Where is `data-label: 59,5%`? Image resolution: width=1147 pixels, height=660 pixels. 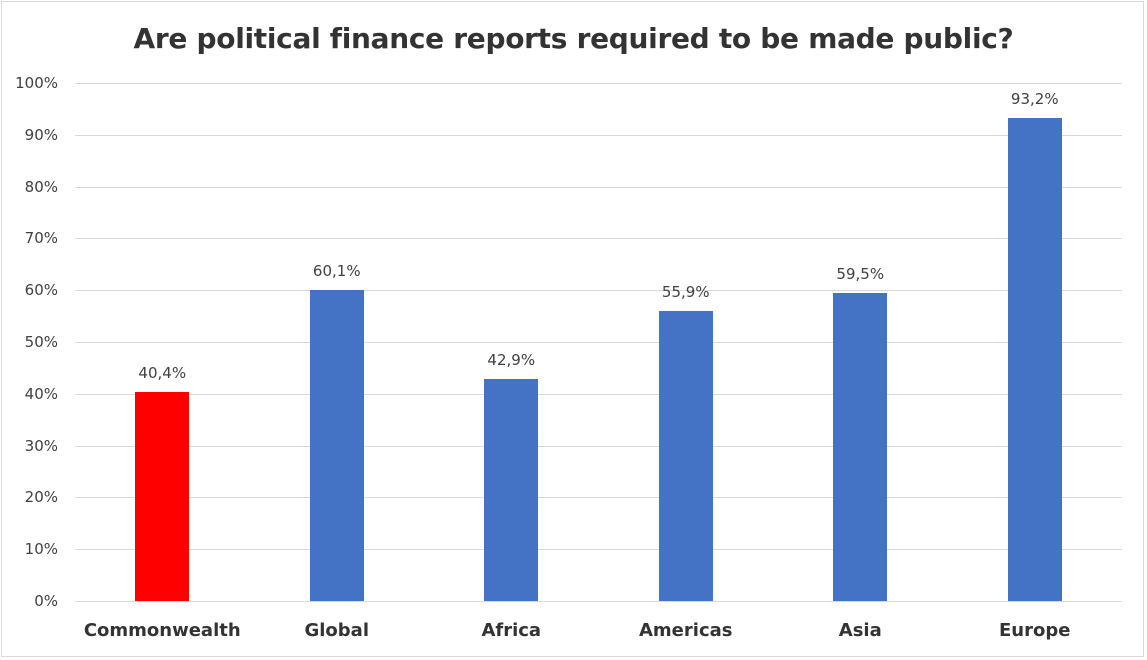
data-label: 59,5% is located at coordinates (860, 273).